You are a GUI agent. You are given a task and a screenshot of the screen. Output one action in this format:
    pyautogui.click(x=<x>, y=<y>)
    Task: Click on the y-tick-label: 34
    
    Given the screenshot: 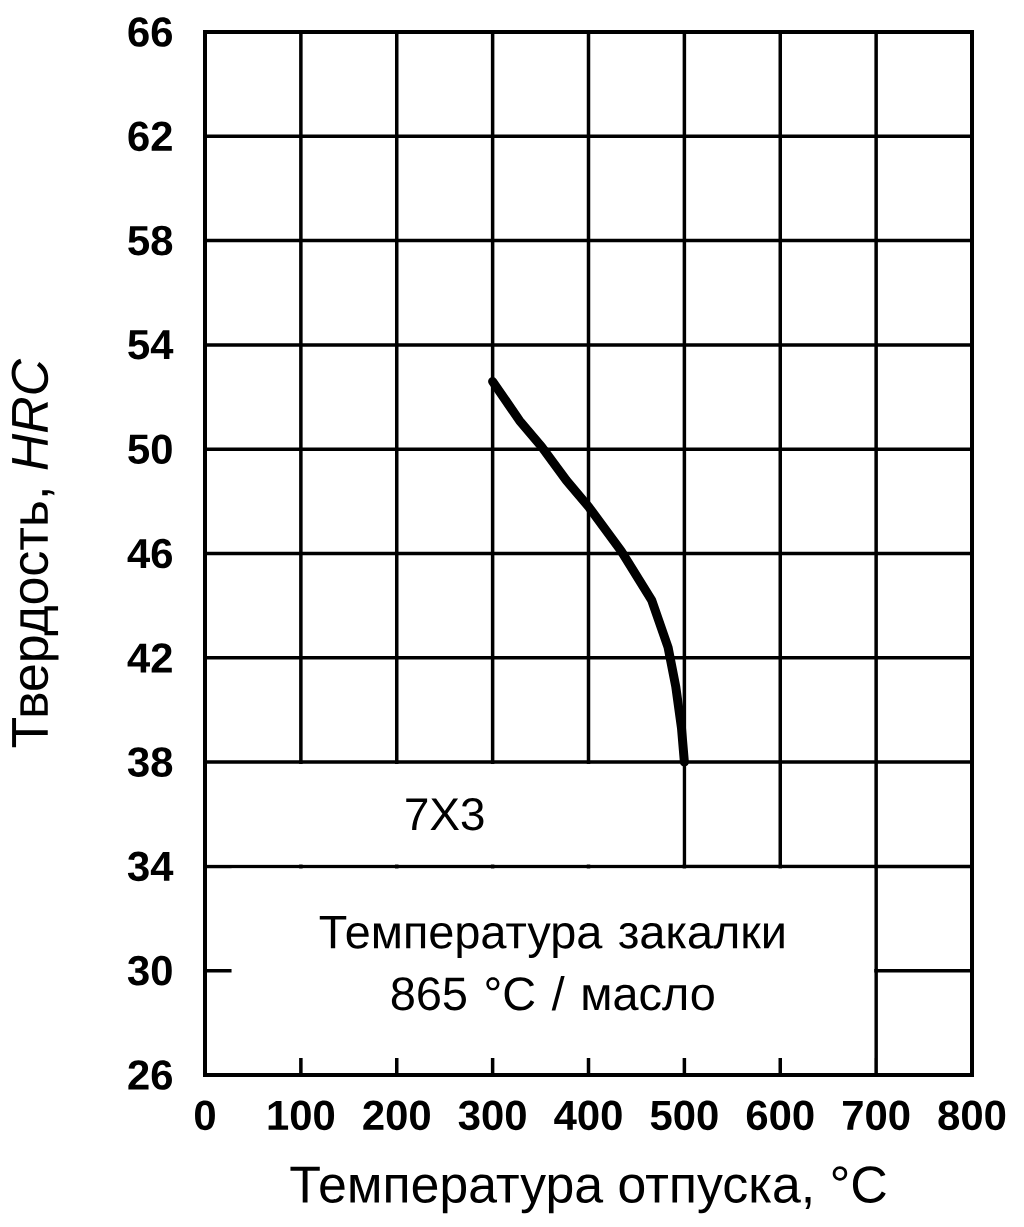 What is the action you would take?
    pyautogui.click(x=150, y=866)
    